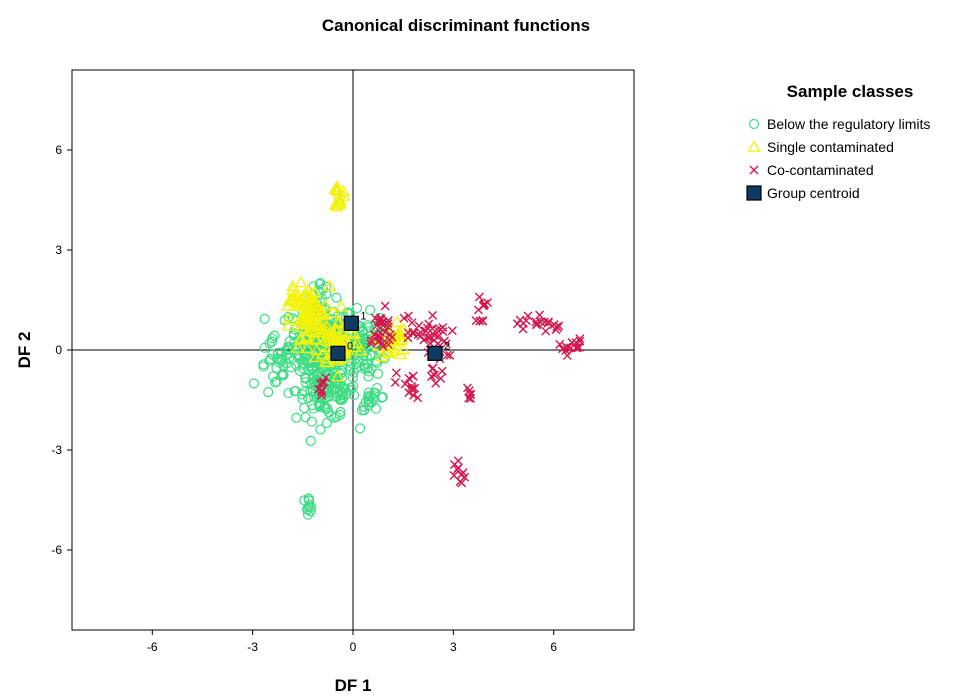 Image resolution: width=971 pixels, height=696 pixels. I want to click on y-tick-label: -6, so click(56, 550).